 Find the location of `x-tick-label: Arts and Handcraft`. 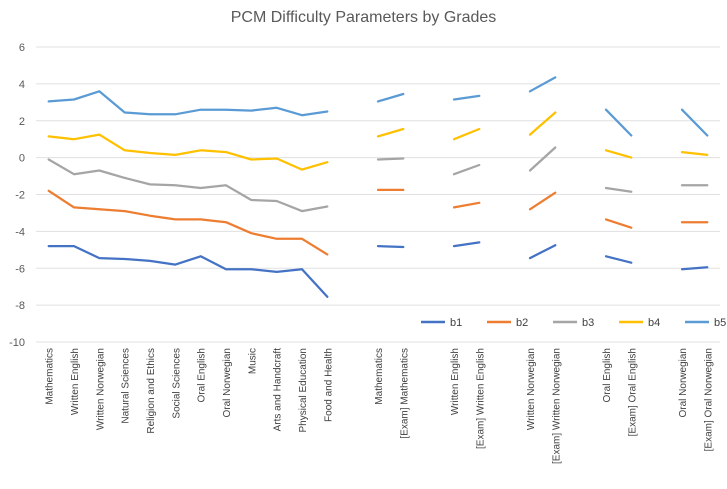

x-tick-label: Arts and Handcraft is located at coordinates (278, 390).